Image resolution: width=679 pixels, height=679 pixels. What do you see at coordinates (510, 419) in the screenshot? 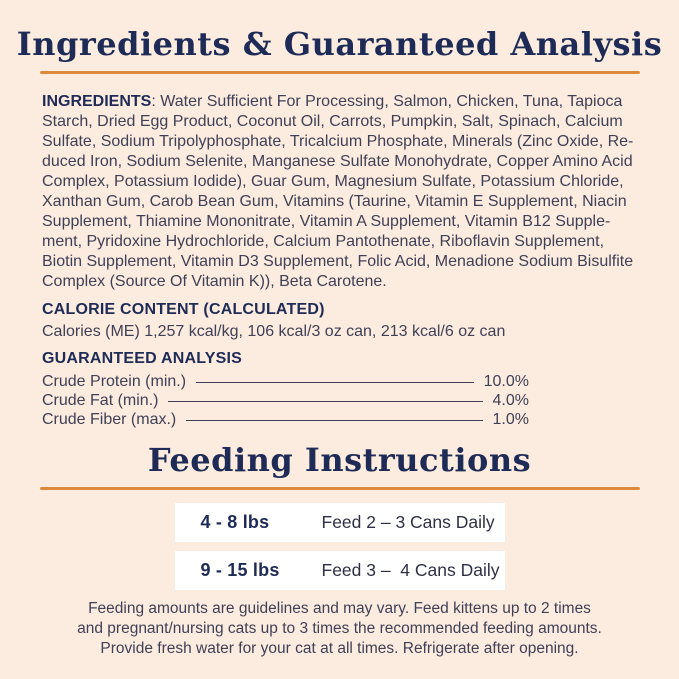
I see `analysis-value: 1.0%` at bounding box center [510, 419].